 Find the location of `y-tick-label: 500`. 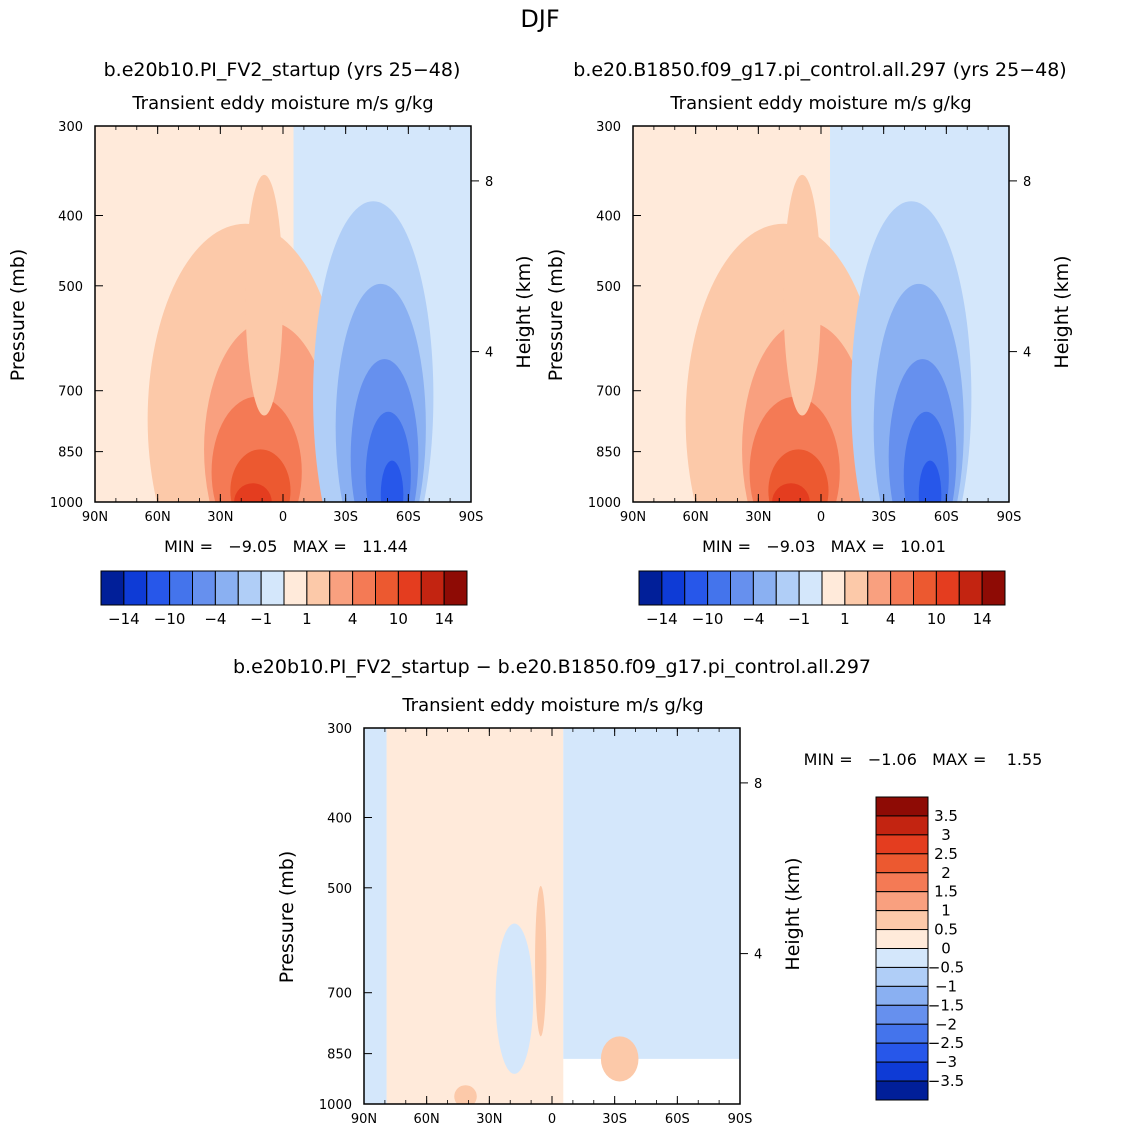

y-tick-label: 500 is located at coordinates (339, 889).